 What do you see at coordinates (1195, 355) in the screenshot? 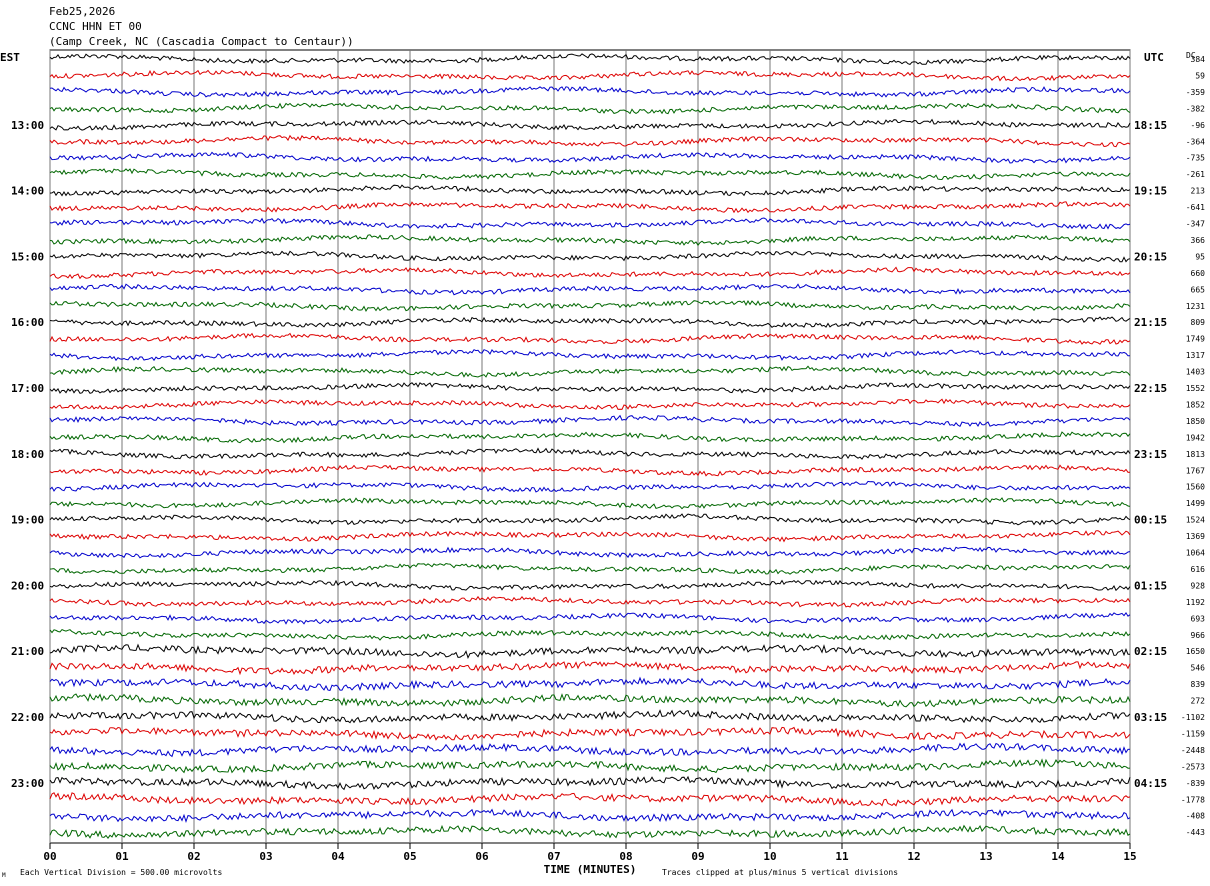
I see `dc-offset-label: 1317` at bounding box center [1195, 355].